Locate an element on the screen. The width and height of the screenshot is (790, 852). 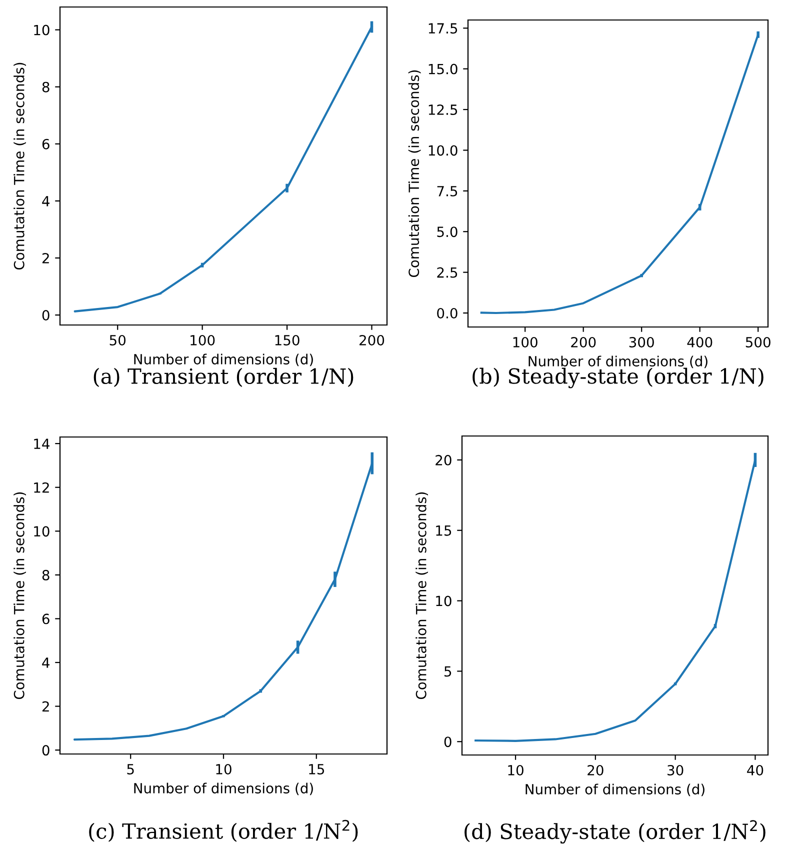
y-tick-label: 5 is located at coordinates (448, 671).